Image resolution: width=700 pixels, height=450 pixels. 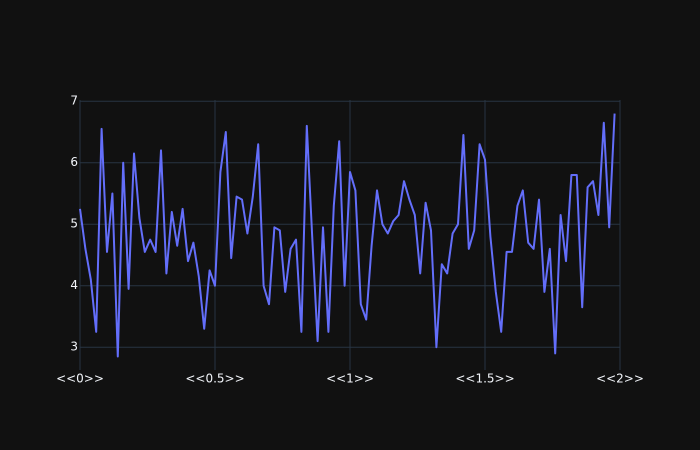 What do you see at coordinates (74, 347) in the screenshot?
I see `y-tick-label: 3` at bounding box center [74, 347].